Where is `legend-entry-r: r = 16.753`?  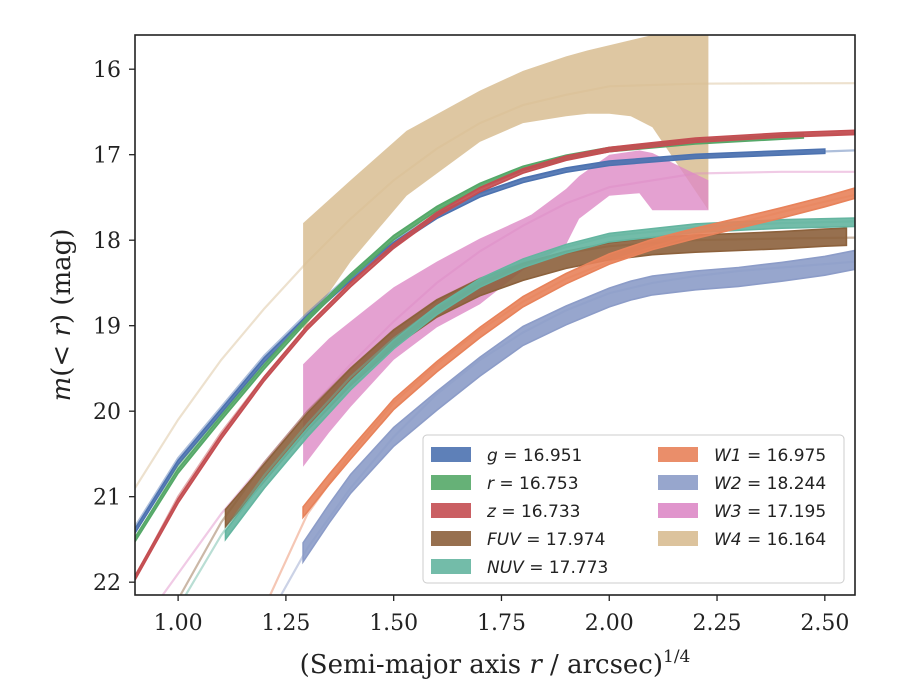 legend-entry-r: r = 16.753 is located at coordinates (505, 484).